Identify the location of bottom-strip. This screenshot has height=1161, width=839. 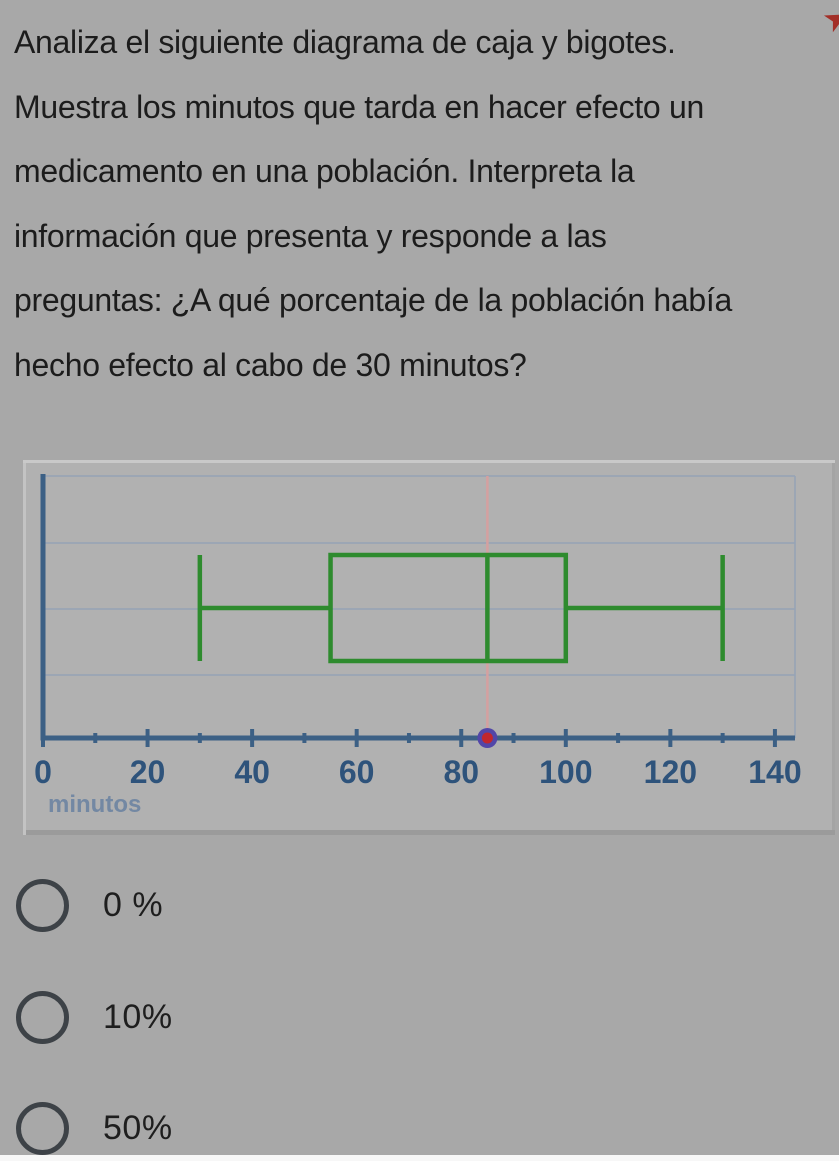
(419, 1158).